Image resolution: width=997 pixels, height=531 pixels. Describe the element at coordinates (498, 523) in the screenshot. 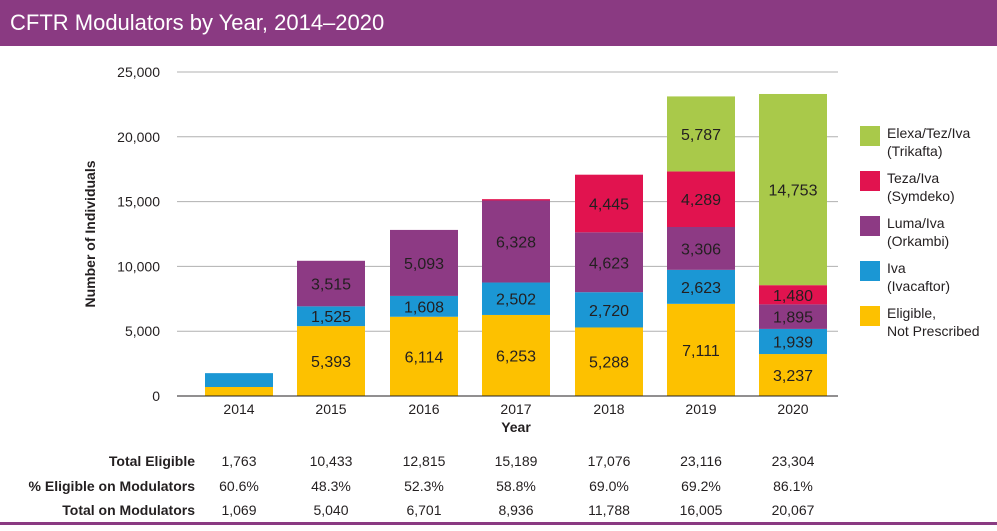

I see `bottom-rule` at that location.